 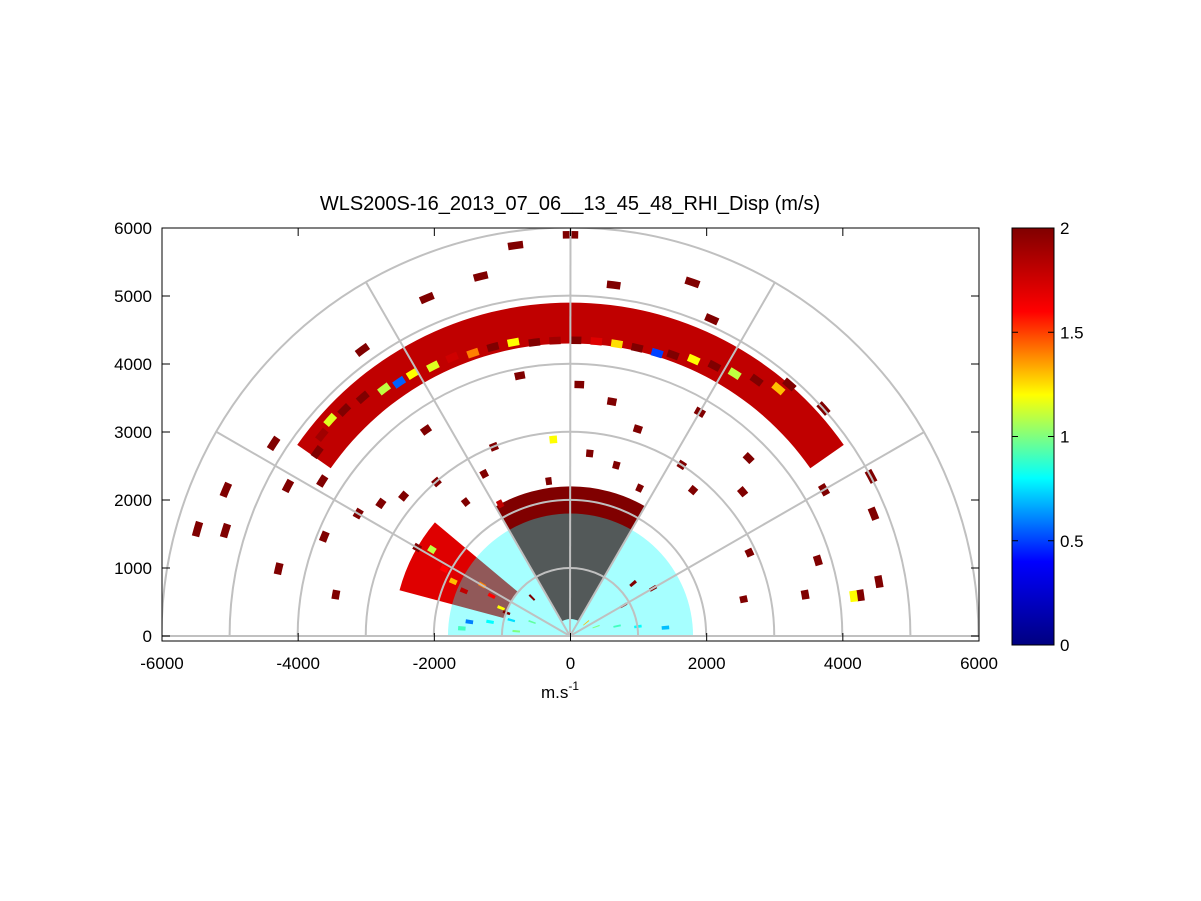 I want to click on x-axis-label: m.s-1, so click(x=560, y=690).